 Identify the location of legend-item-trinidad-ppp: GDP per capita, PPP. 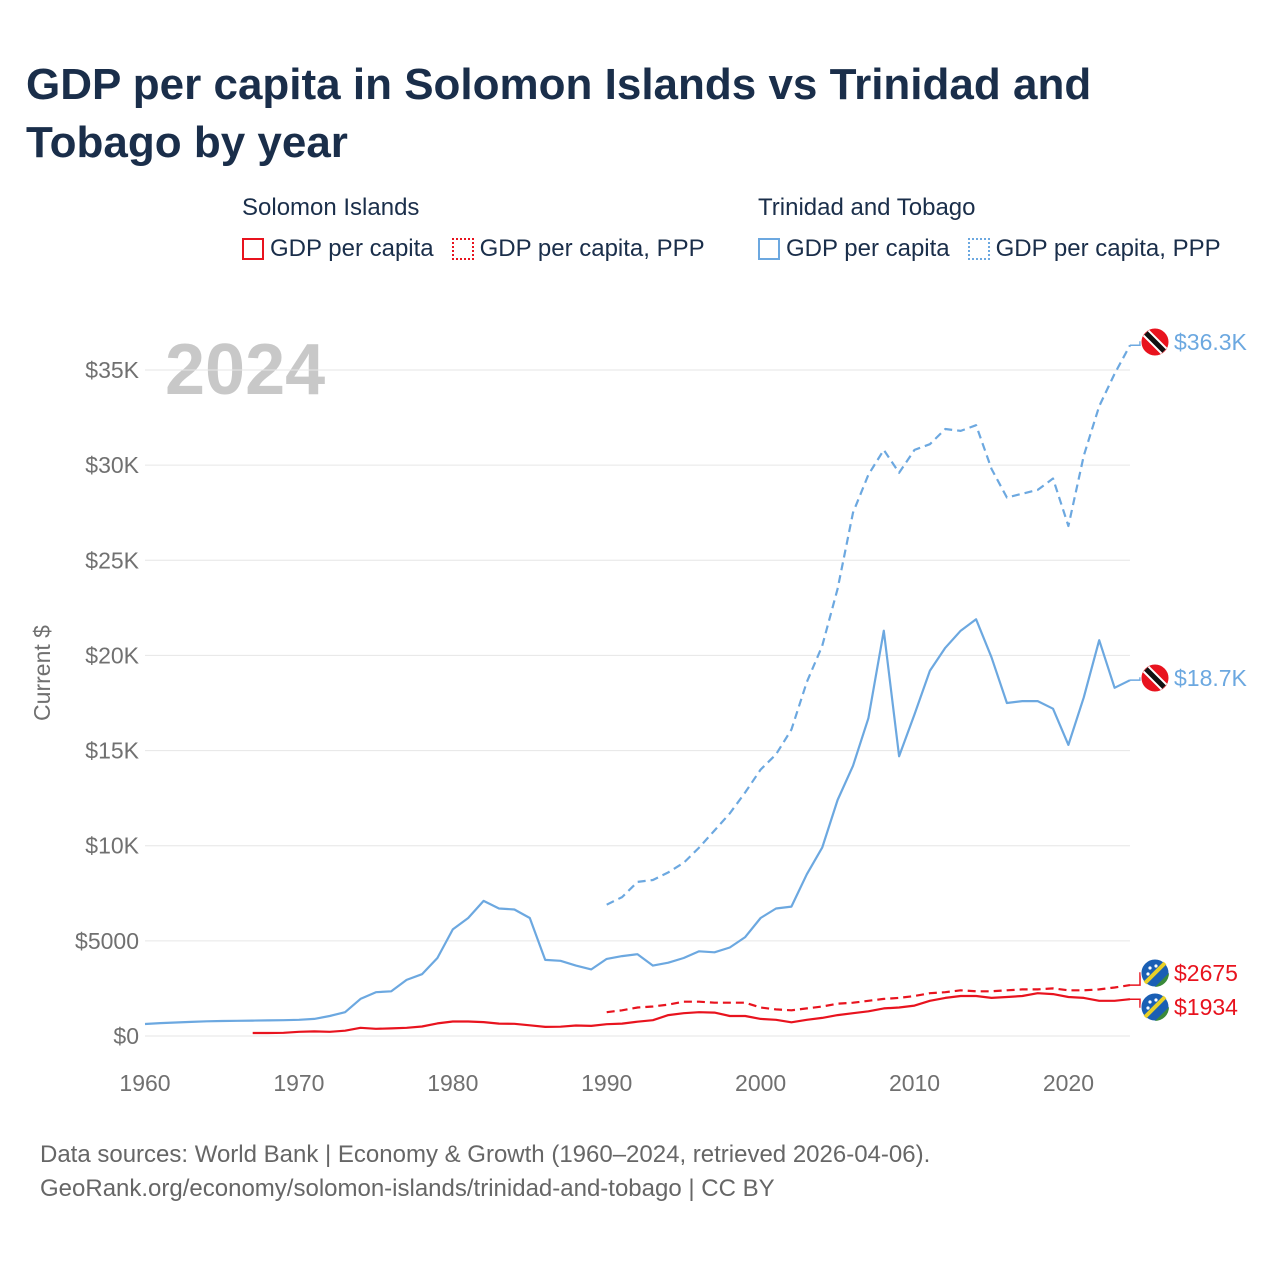
(1094, 249).